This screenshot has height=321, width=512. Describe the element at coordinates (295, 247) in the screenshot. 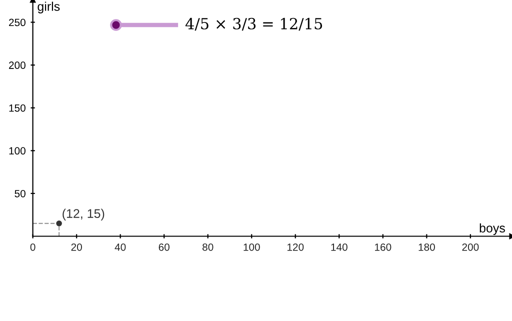

I see `x-tick-label: 120` at that location.